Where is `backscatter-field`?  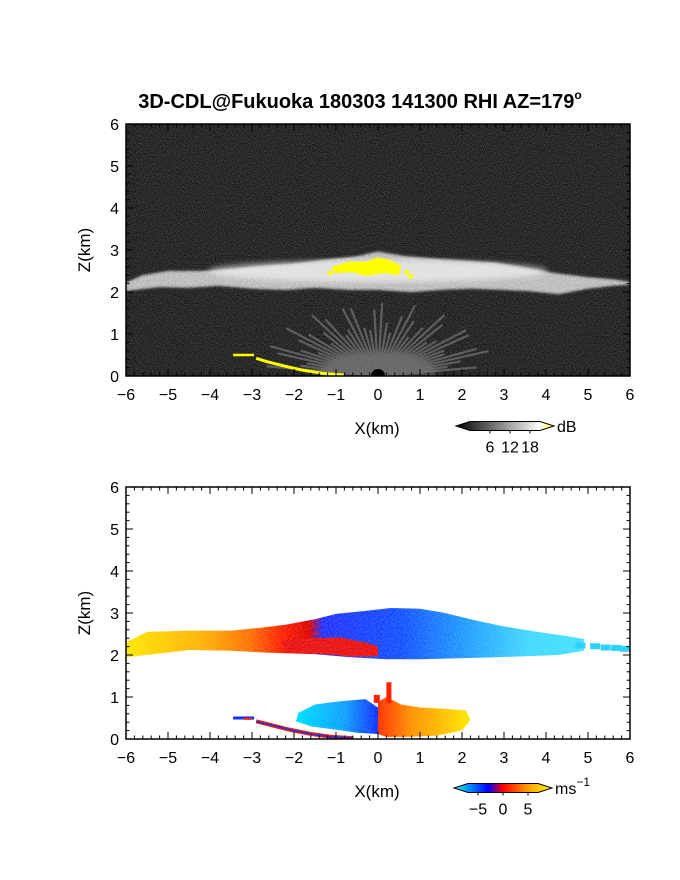
backscatter-field is located at coordinates (378, 313).